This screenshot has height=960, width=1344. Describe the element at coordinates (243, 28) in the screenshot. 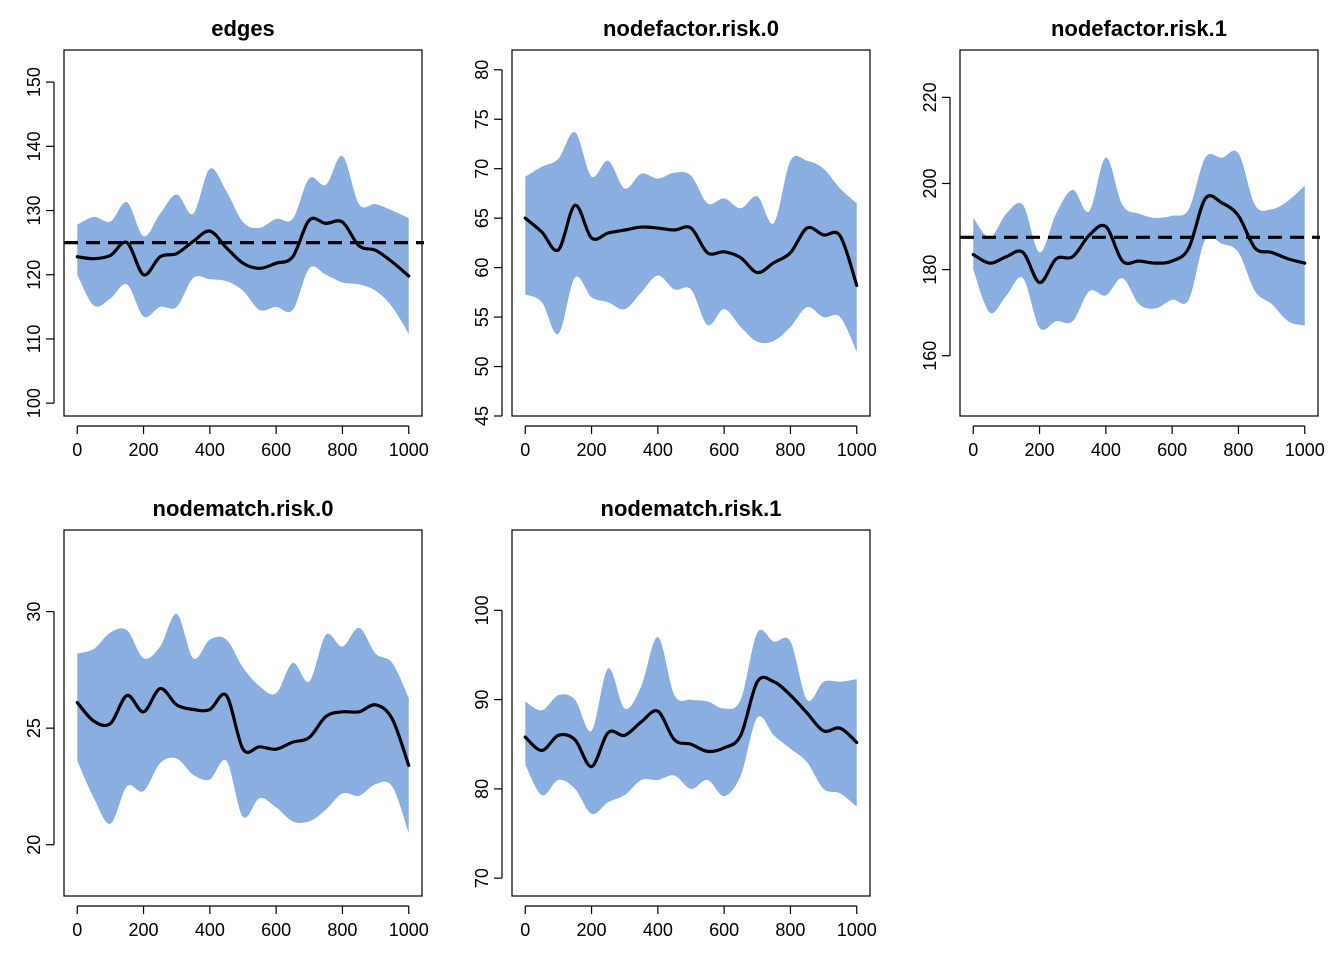

I see `panel-title: edges` at that location.